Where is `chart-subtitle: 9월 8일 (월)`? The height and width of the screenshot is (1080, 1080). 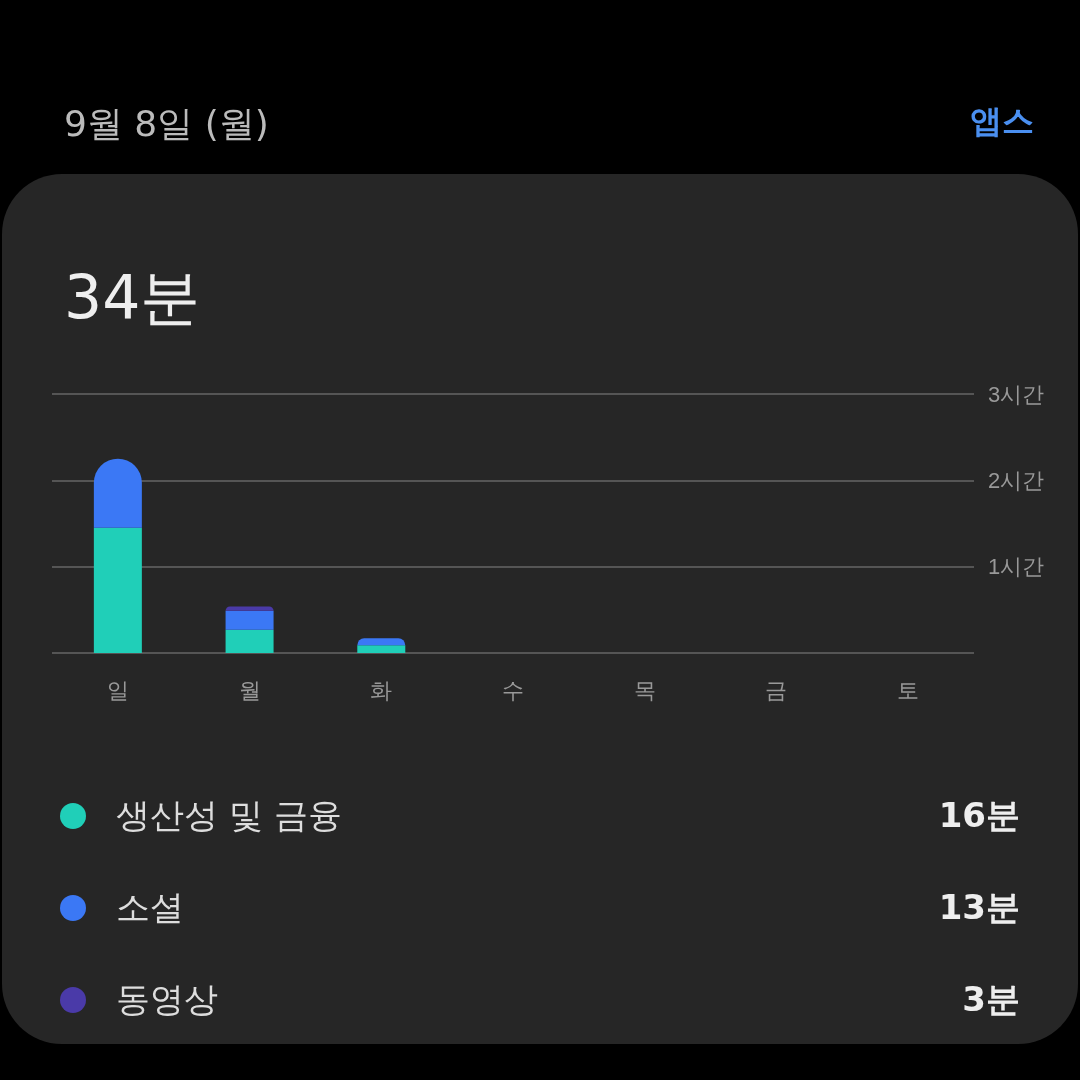
chart-subtitle: 9월 8일 (월) is located at coordinates (166, 124).